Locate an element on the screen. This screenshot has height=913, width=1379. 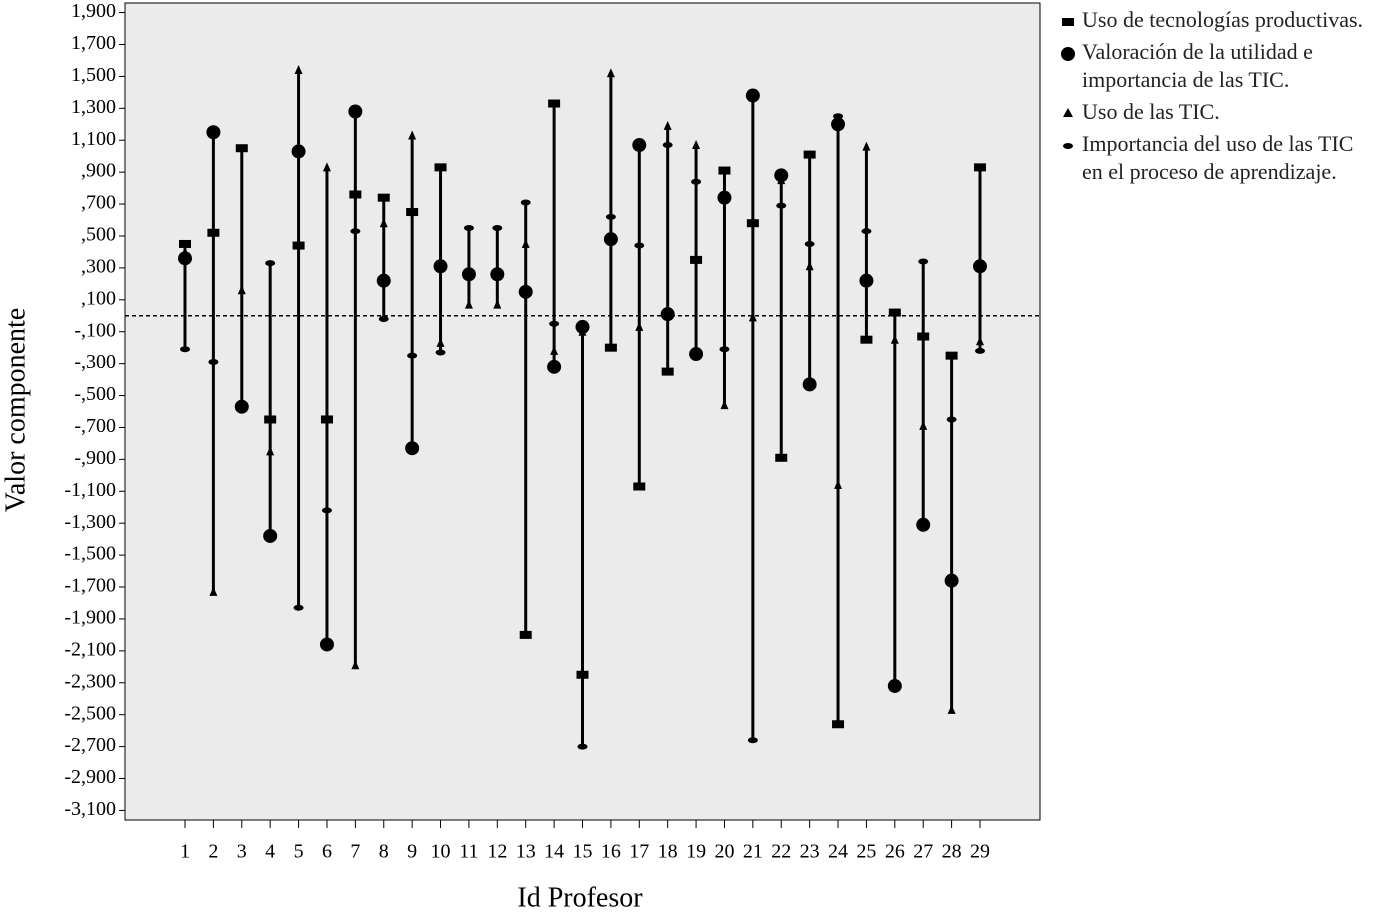
y-tick-label: -2,900 is located at coordinates (90, 777).